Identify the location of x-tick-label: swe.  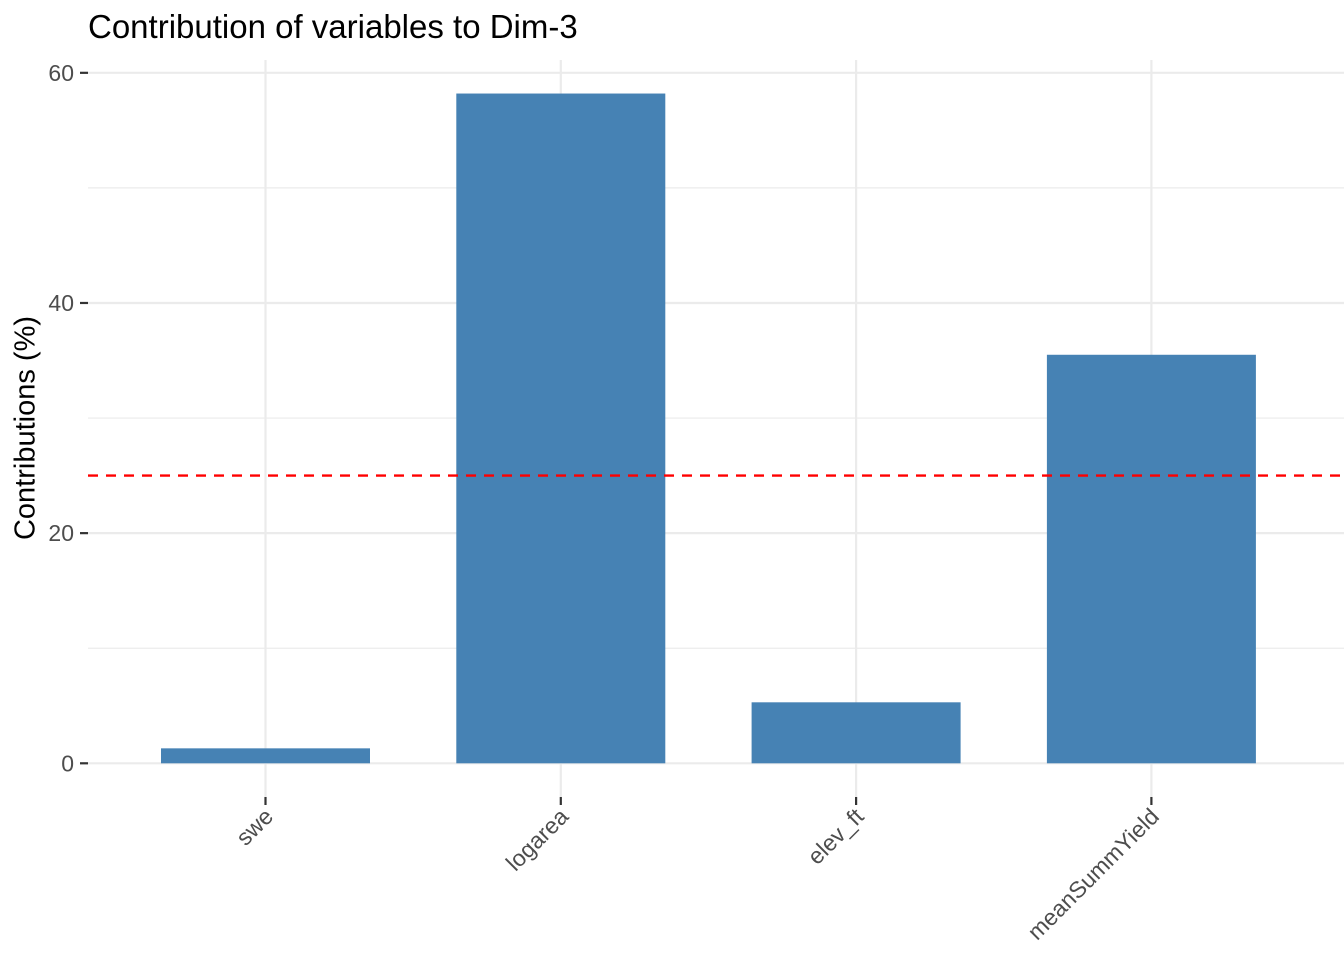
(254, 826).